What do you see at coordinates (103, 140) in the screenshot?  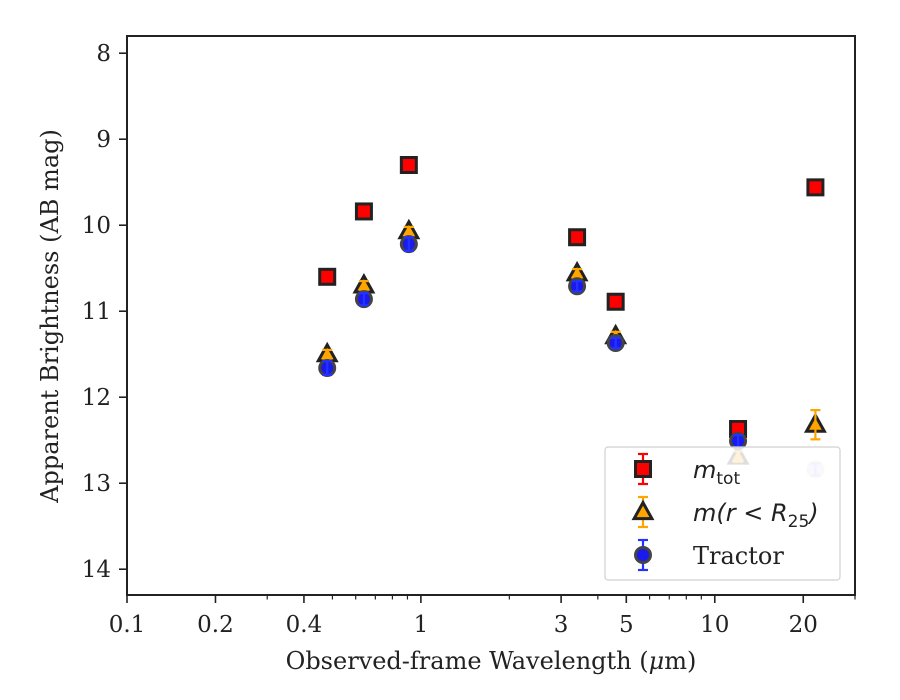 I see `y-tick-label: 9` at bounding box center [103, 140].